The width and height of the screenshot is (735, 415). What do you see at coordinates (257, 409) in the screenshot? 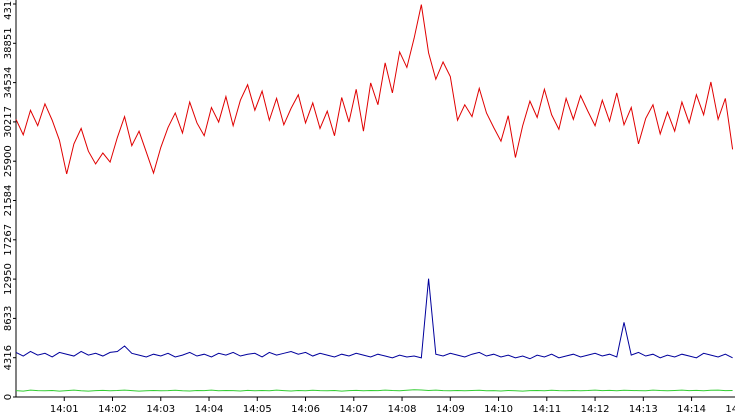
I see `x-tick-label: 14:05` at bounding box center [257, 409].